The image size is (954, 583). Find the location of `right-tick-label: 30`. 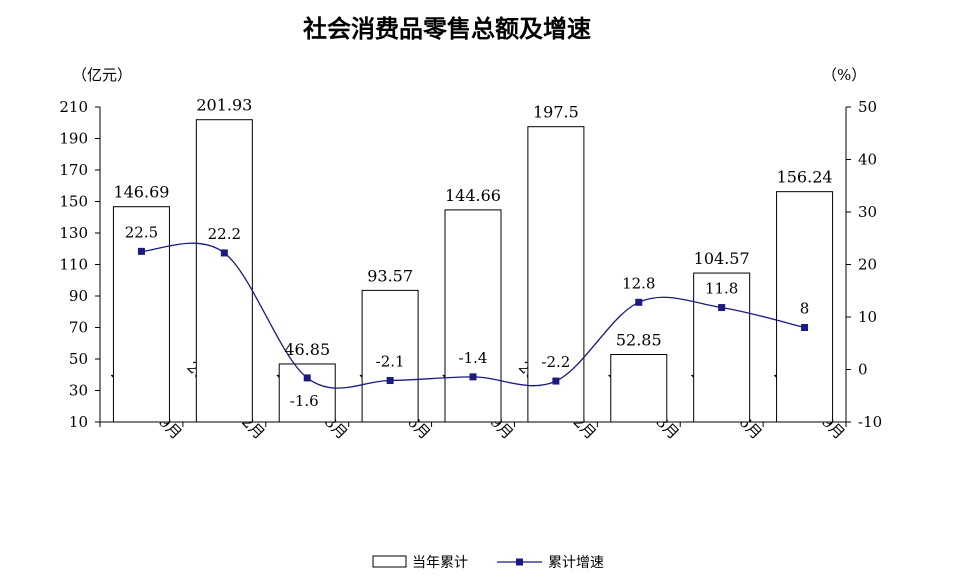

right-tick-label: 30 is located at coordinates (867, 212).